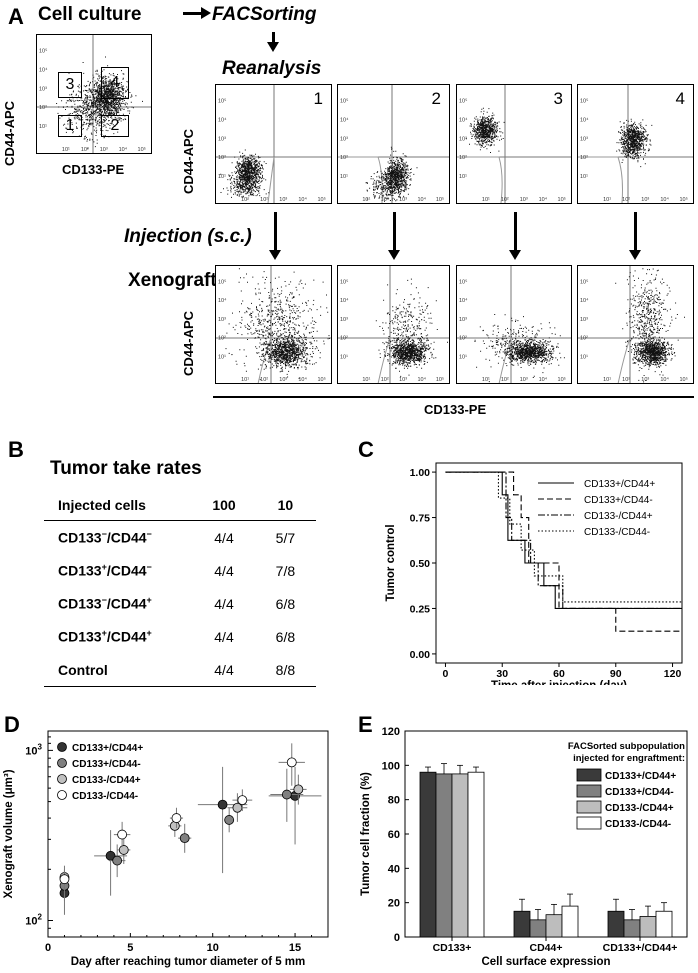  I want to click on legend-label-1: CD133+/CD44-, so click(106, 764).